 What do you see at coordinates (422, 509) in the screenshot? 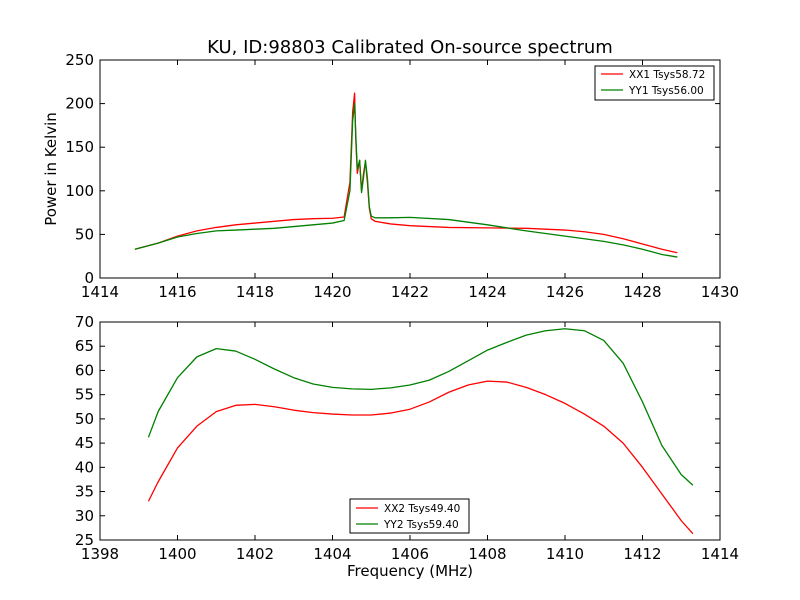
I see `legend-label-xx2: XX2 Tsys49.40` at bounding box center [422, 509].